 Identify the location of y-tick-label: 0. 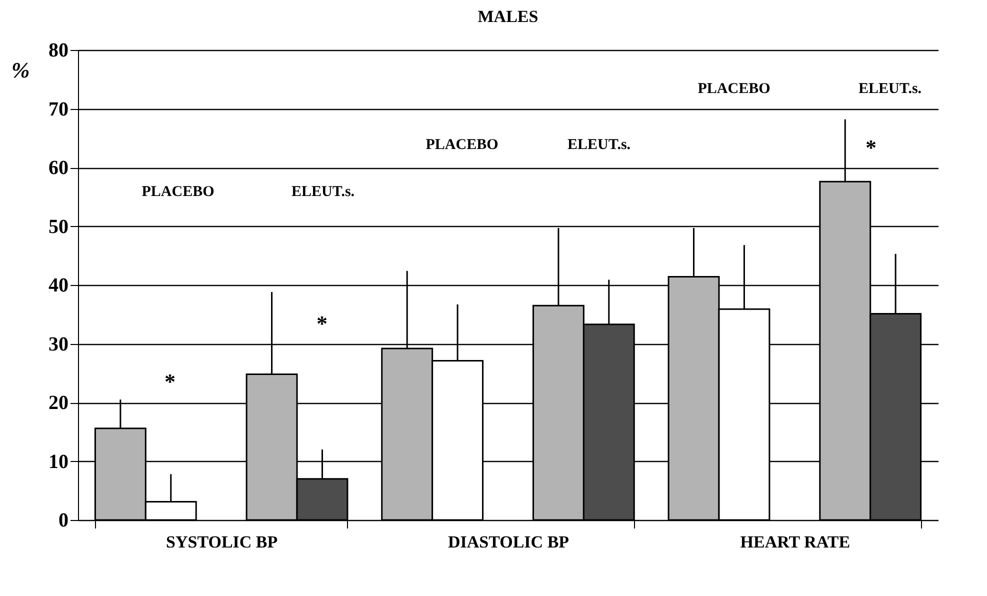
(63, 521).